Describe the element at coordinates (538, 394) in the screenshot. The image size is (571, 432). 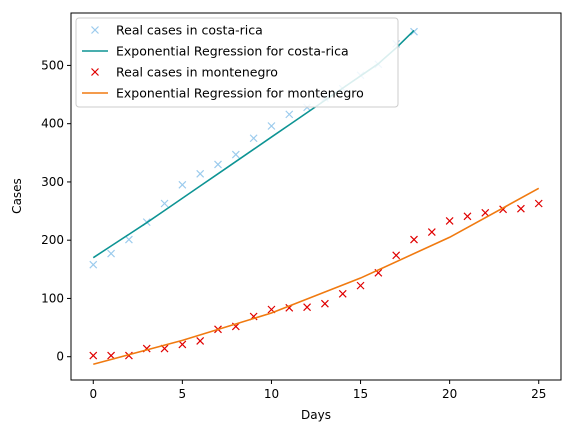
I see `x-tick-label: 25` at that location.